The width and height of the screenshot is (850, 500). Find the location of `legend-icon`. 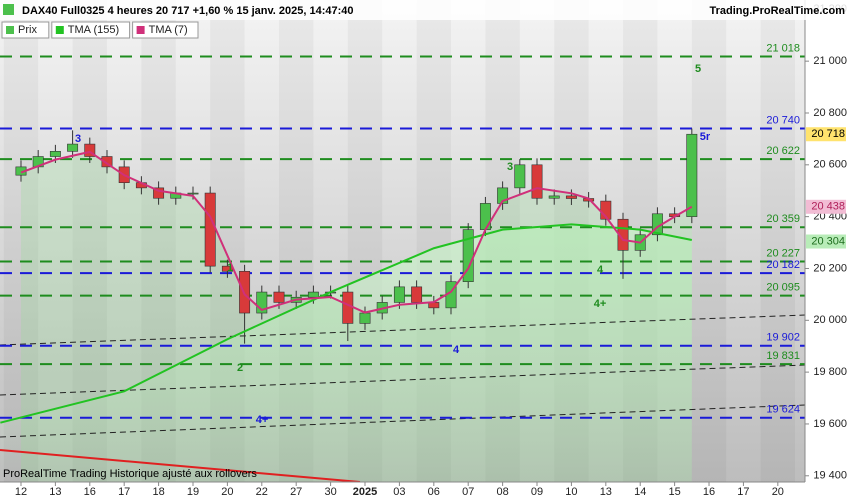

legend-icon is located at coordinates (8, 9).